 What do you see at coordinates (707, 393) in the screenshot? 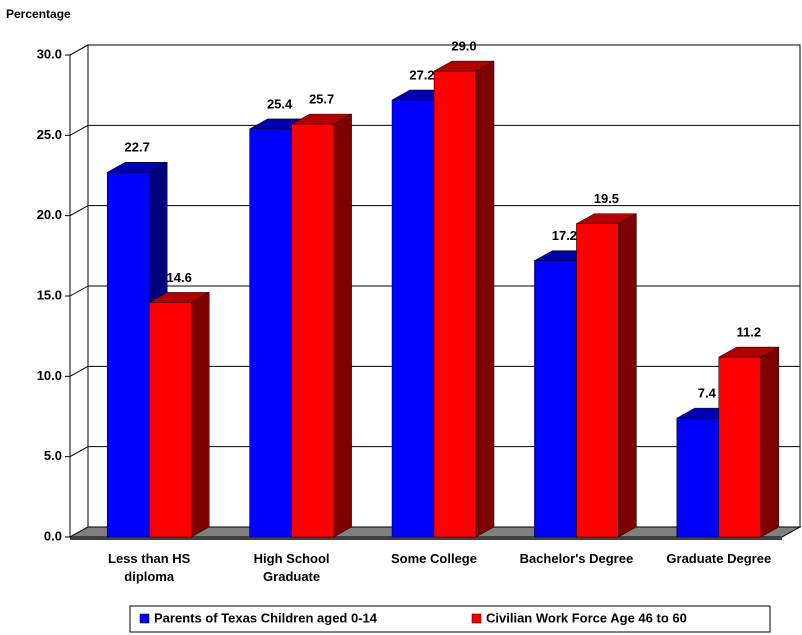
I see `data-label: 7.4` at bounding box center [707, 393].